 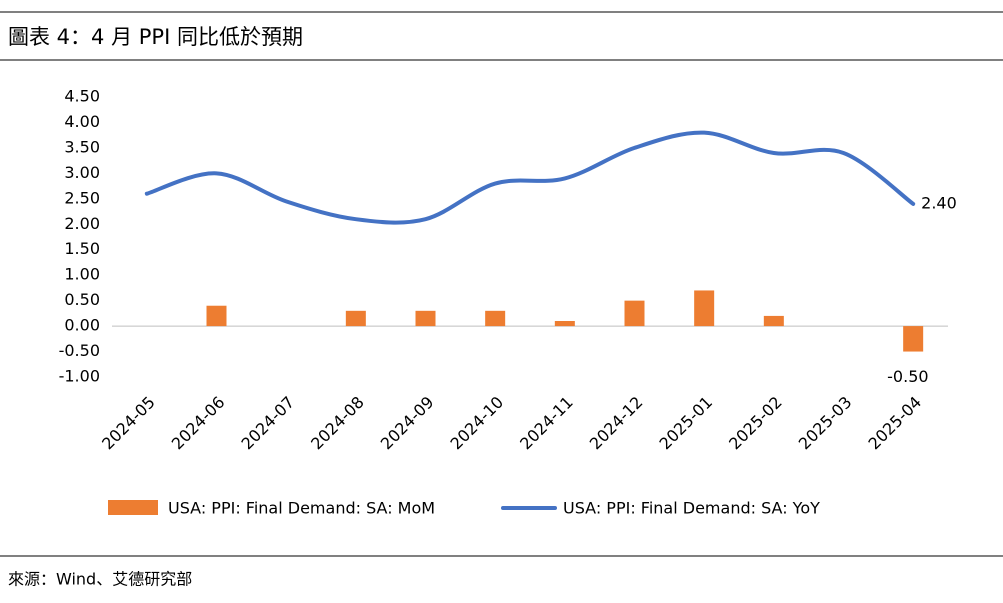 I want to click on x-tick-label: 2024-08, so click(x=337, y=423).